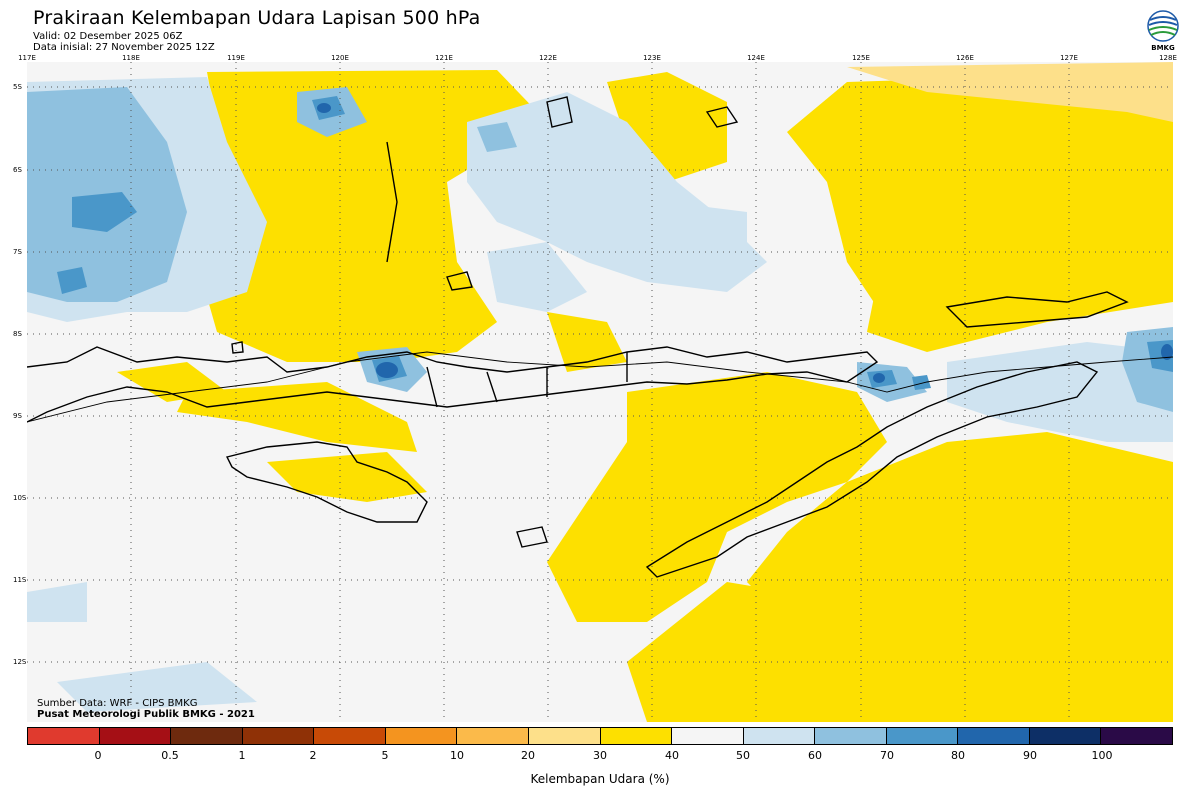  I want to click on province-borders, so click(600, 387).